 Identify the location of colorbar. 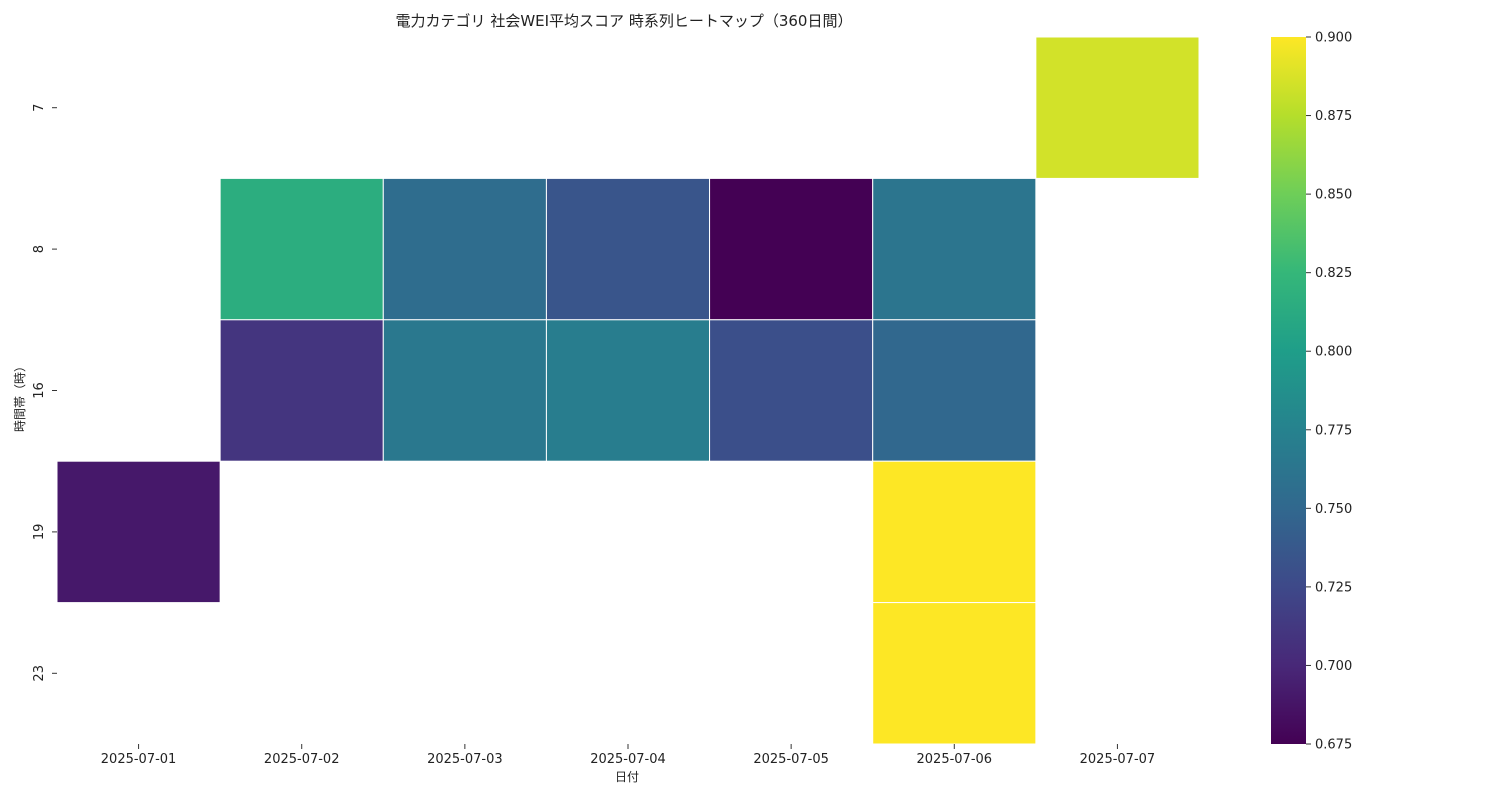
(1288, 390).